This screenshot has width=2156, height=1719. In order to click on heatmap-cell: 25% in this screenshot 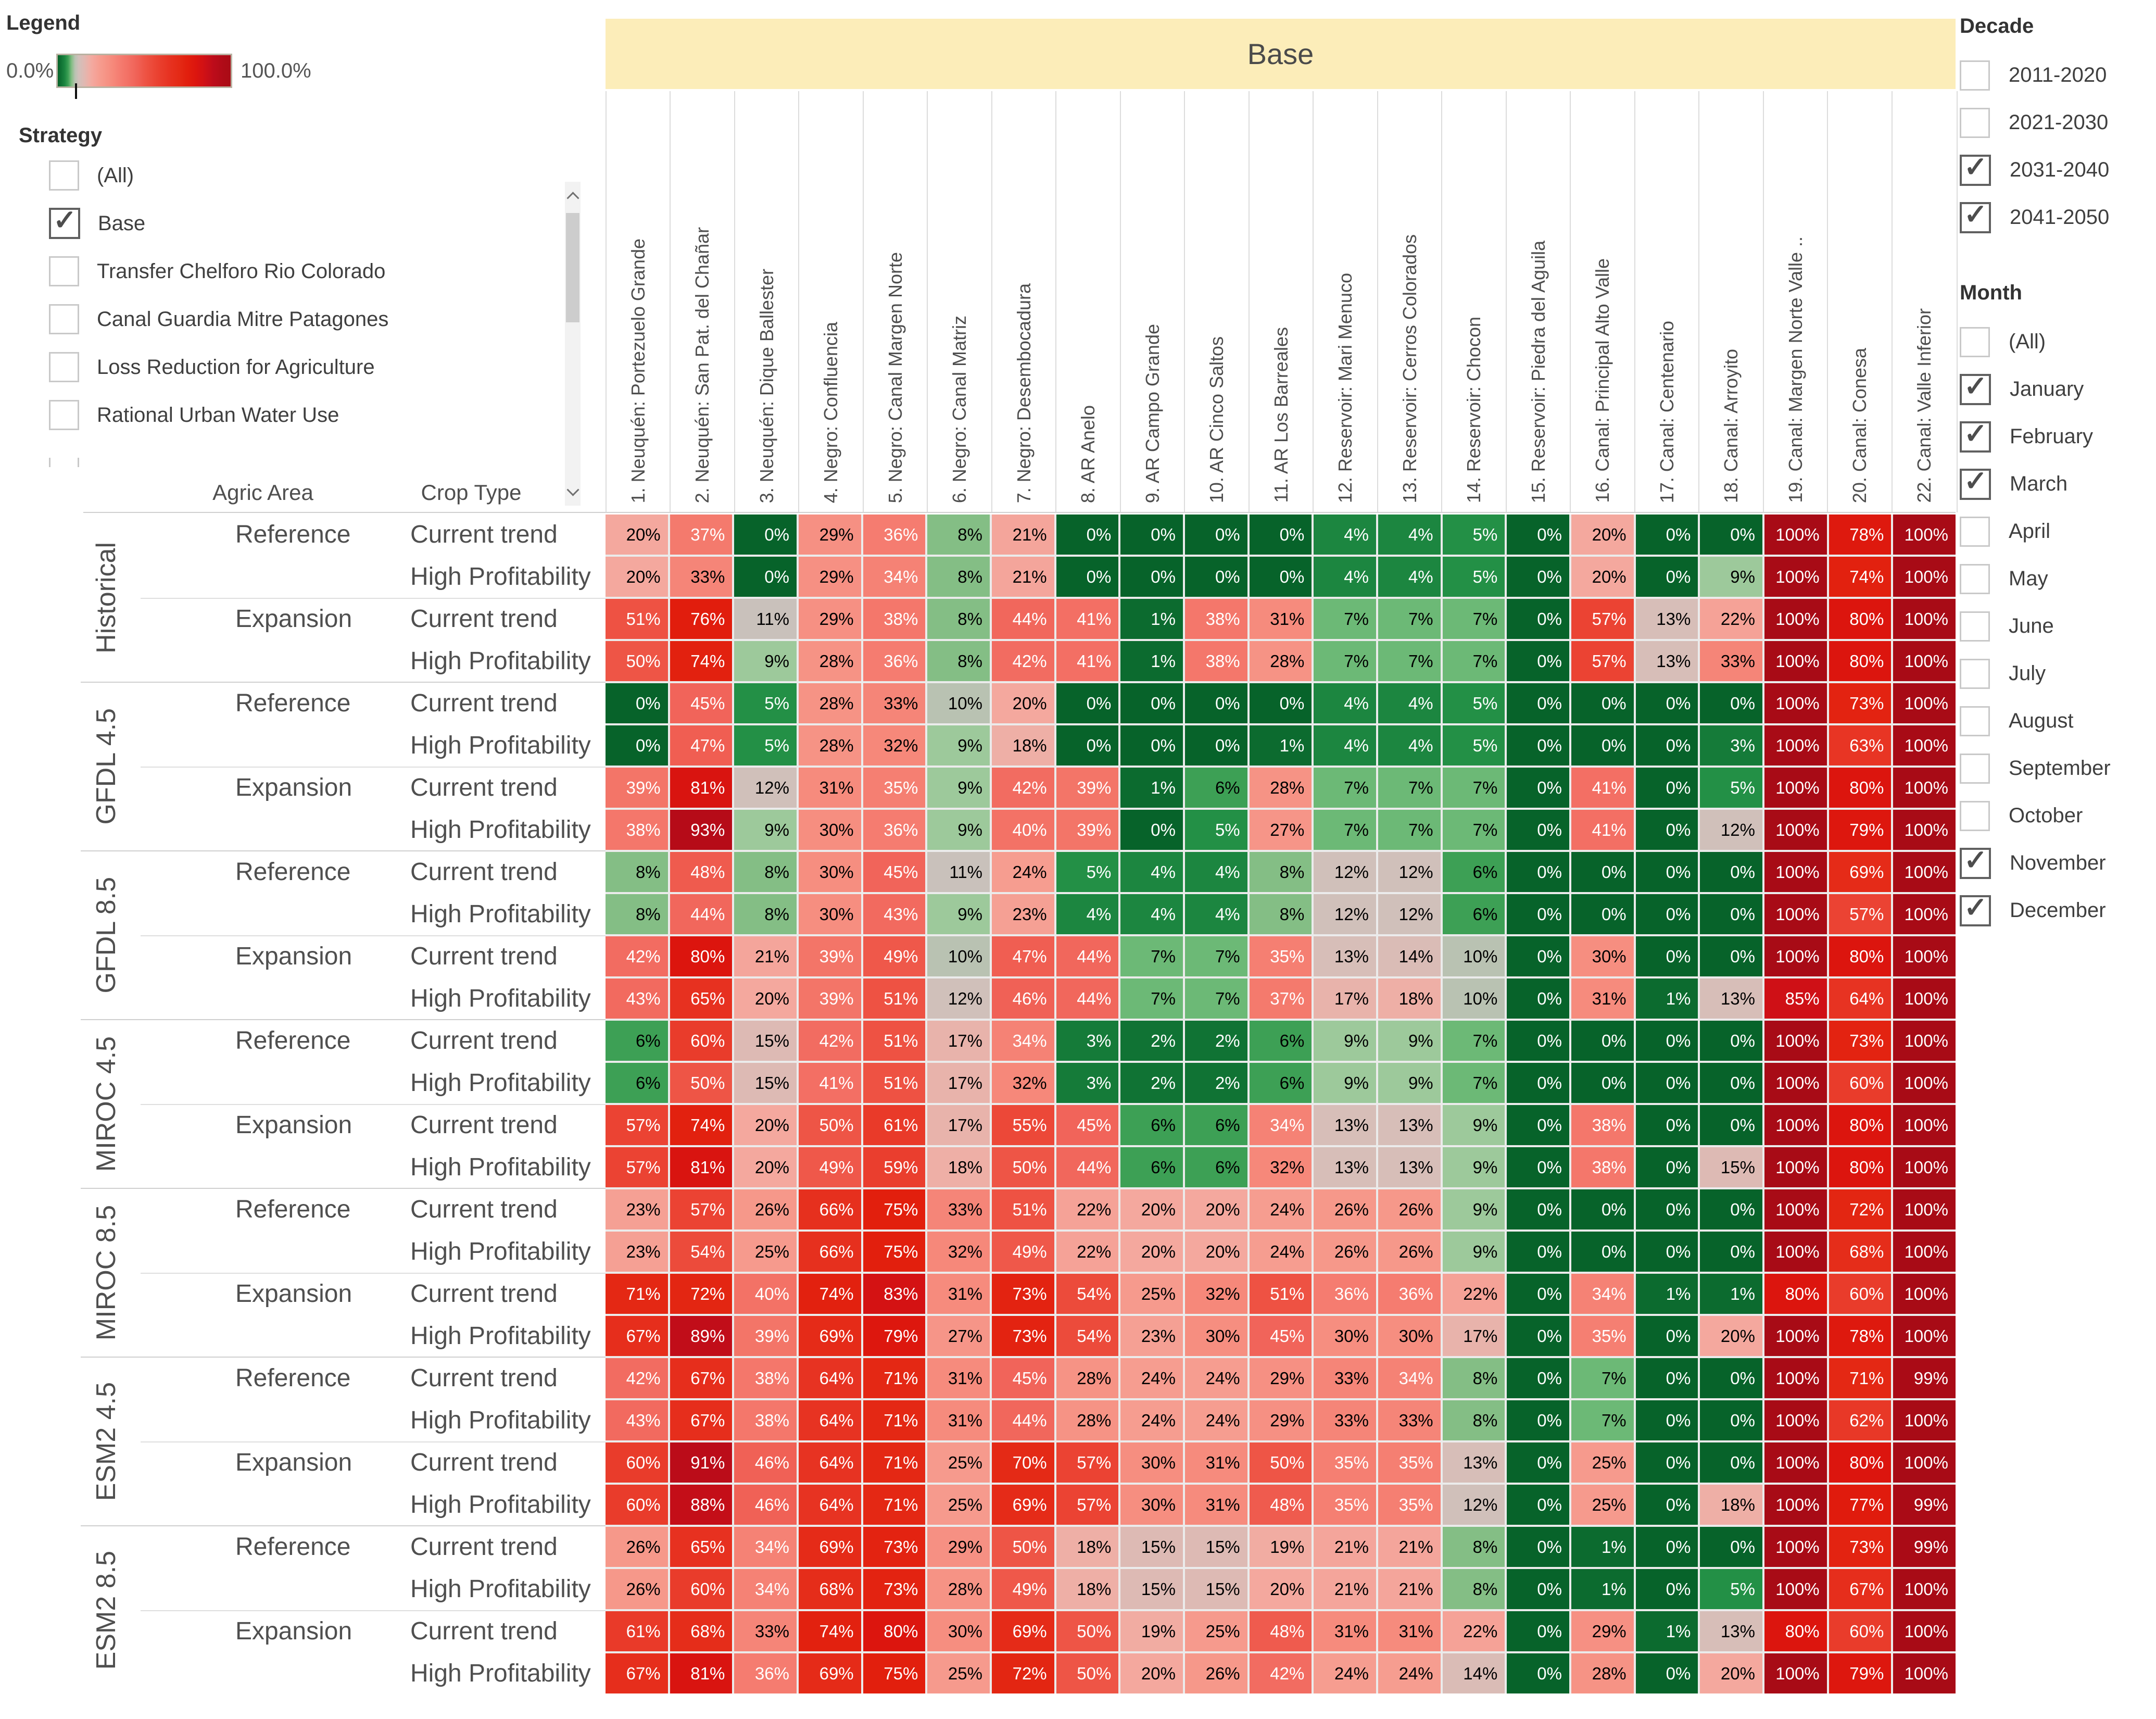, I will do `click(1603, 1505)`.